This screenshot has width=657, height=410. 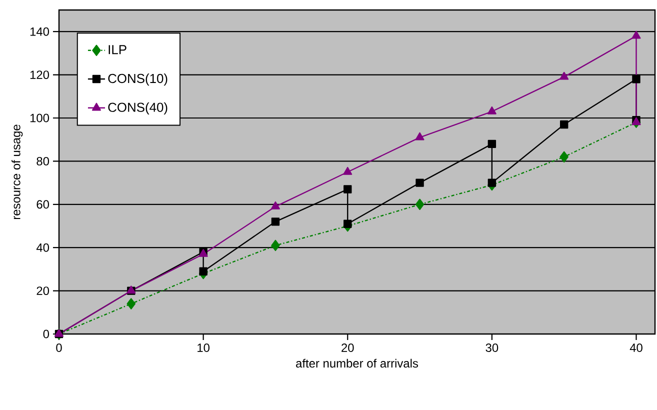 What do you see at coordinates (46, 334) in the screenshot?
I see `y-tick-label: 0` at bounding box center [46, 334].